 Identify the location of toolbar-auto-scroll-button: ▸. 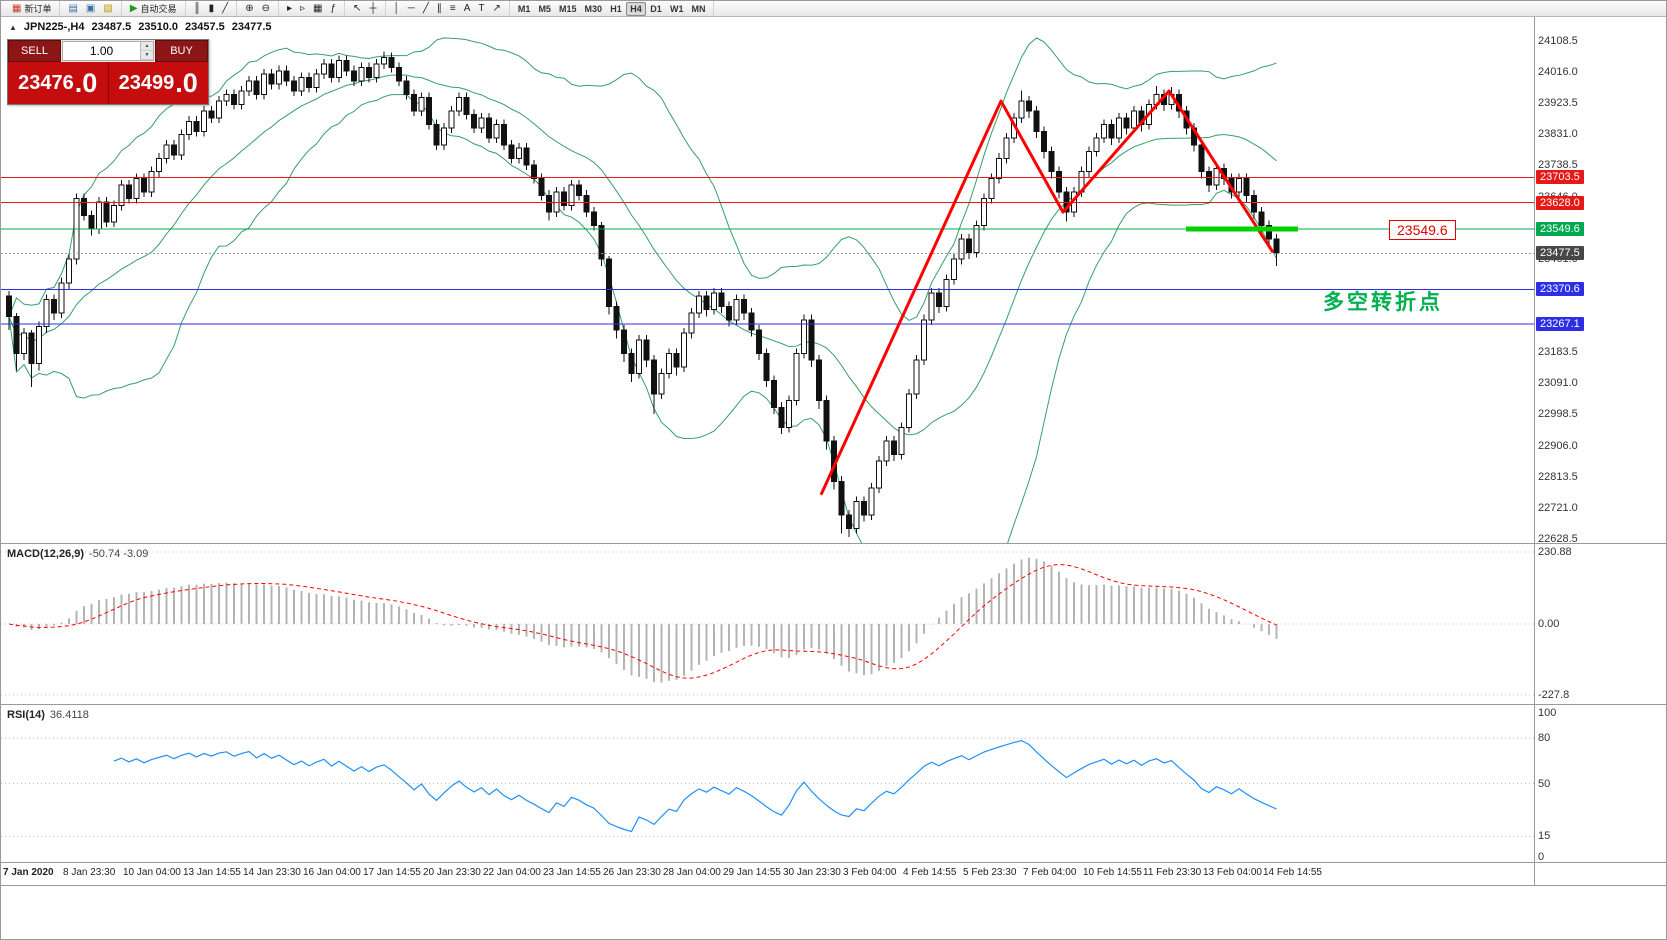
(289, 9).